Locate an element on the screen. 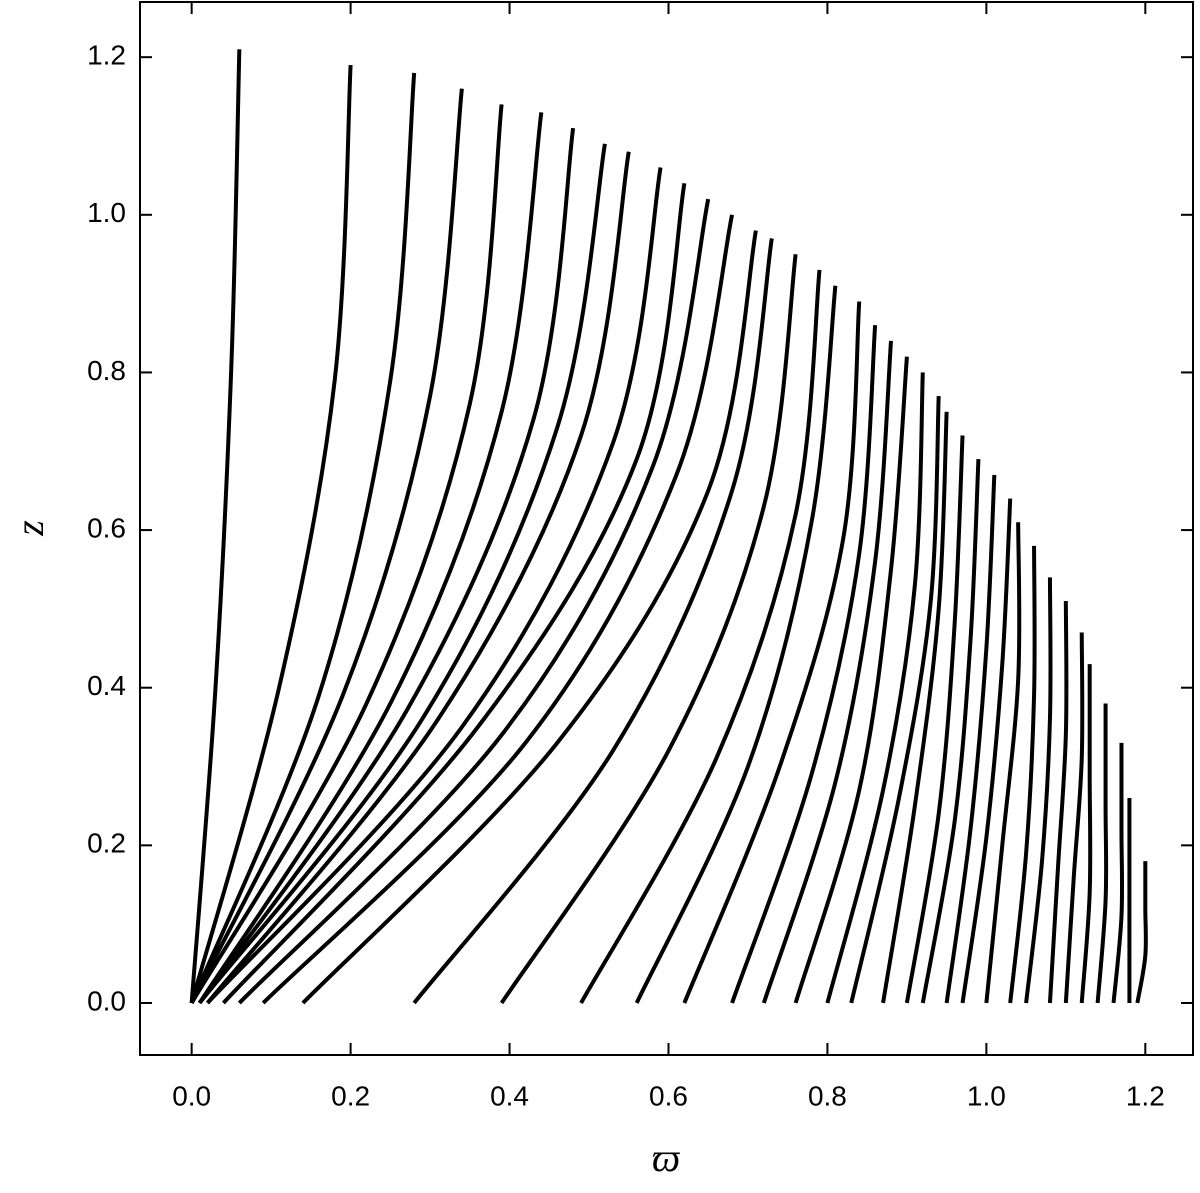 This screenshot has height=1193, width=1200. y-tick-label: 0.4 is located at coordinates (106, 685).